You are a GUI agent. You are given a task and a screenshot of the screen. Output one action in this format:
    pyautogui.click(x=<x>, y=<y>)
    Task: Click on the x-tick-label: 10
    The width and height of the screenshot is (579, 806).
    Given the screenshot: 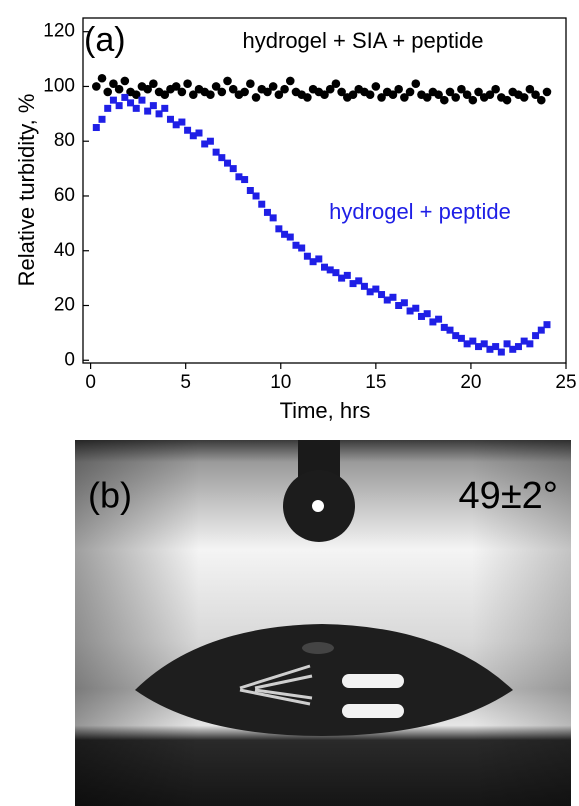 What is the action you would take?
    pyautogui.click(x=280, y=382)
    